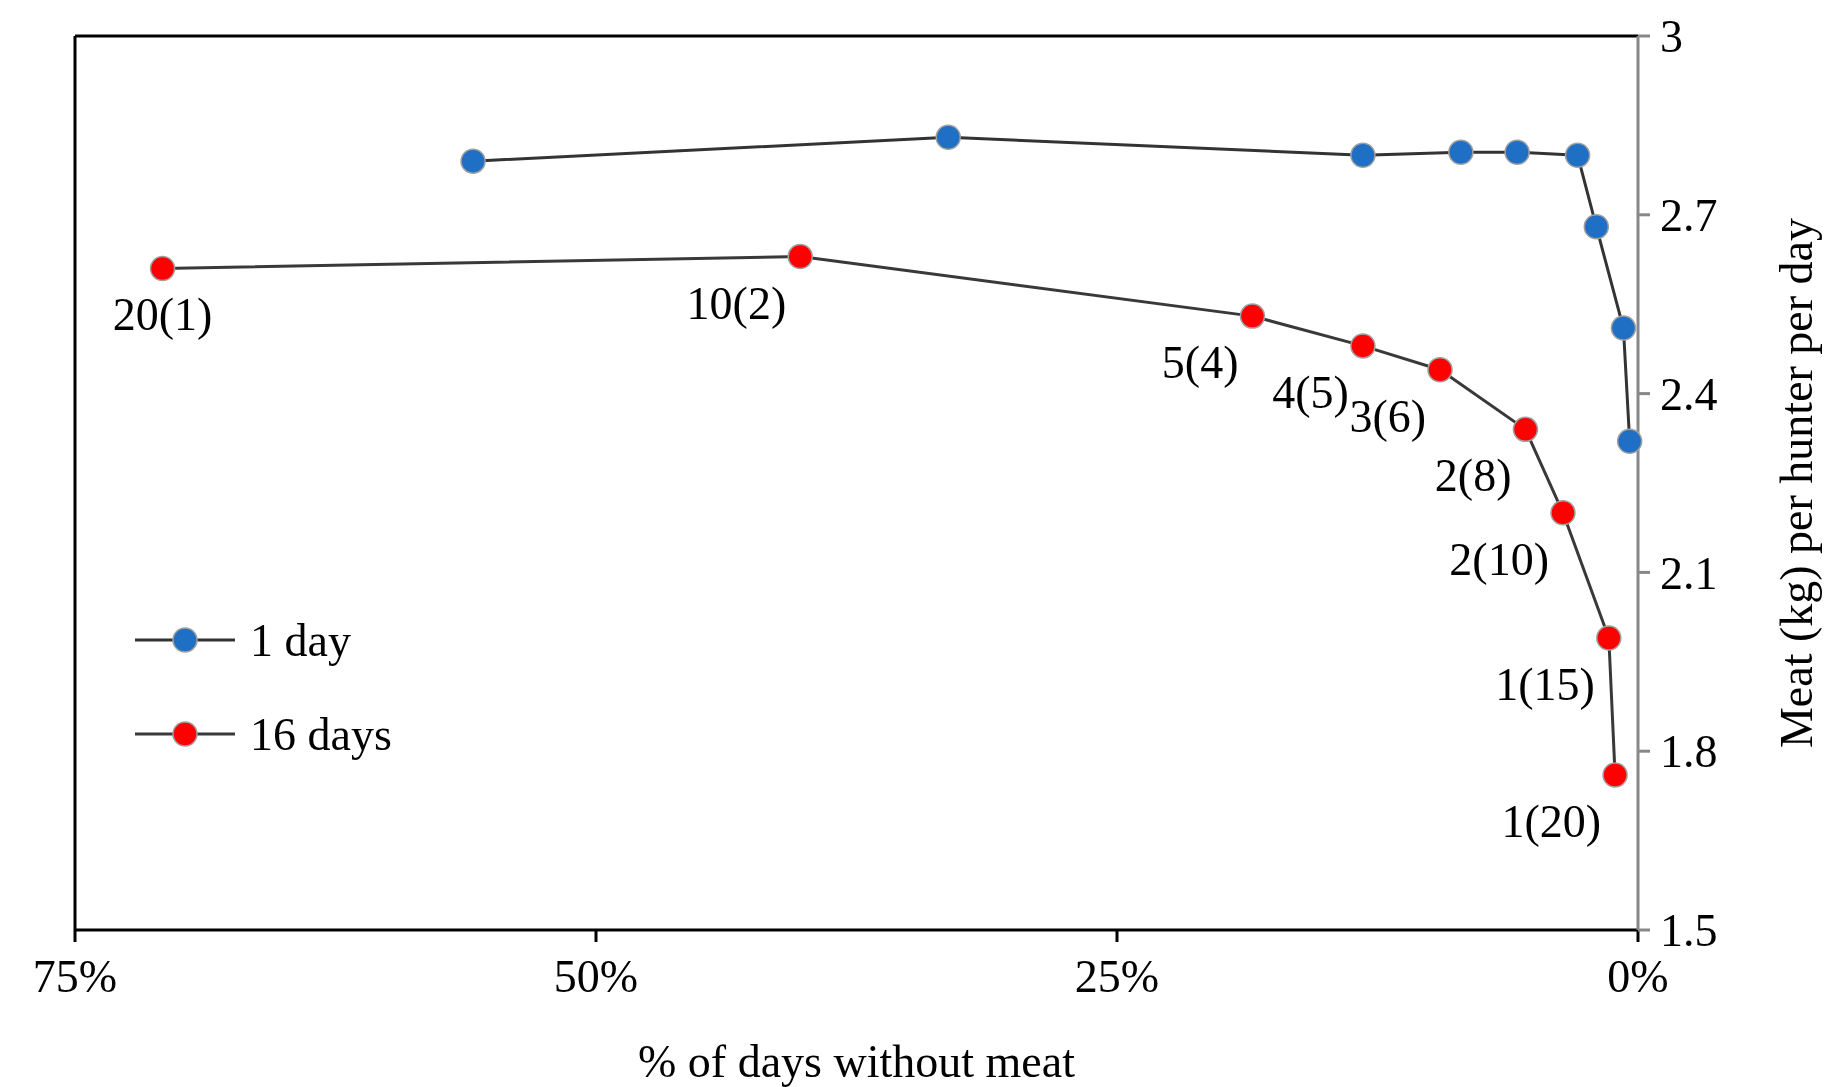 The image size is (1846, 1087). Describe the element at coordinates (1796, 483) in the screenshot. I see `y-axis-title: Meat (kg) per hunter per day` at that location.